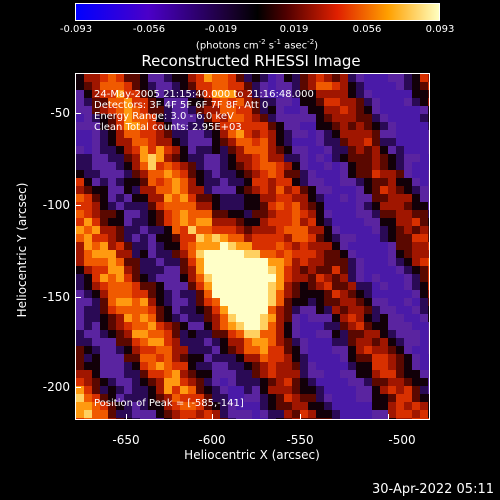 The height and width of the screenshot is (500, 500). What do you see at coordinates (294, 29) in the screenshot?
I see `colorbar-tick-label: 0.019` at bounding box center [294, 29].